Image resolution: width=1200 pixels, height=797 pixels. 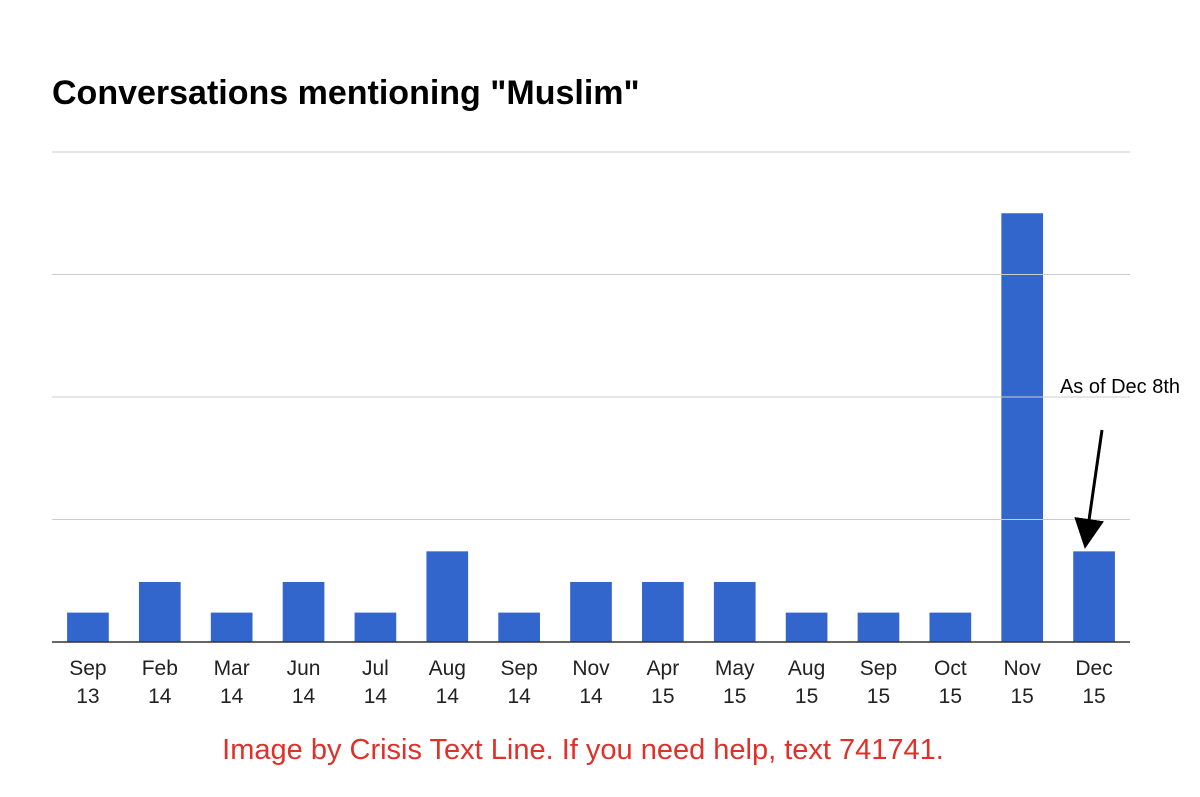 What do you see at coordinates (1120, 387) in the screenshot?
I see `annotation: As of Dec 8th` at bounding box center [1120, 387].